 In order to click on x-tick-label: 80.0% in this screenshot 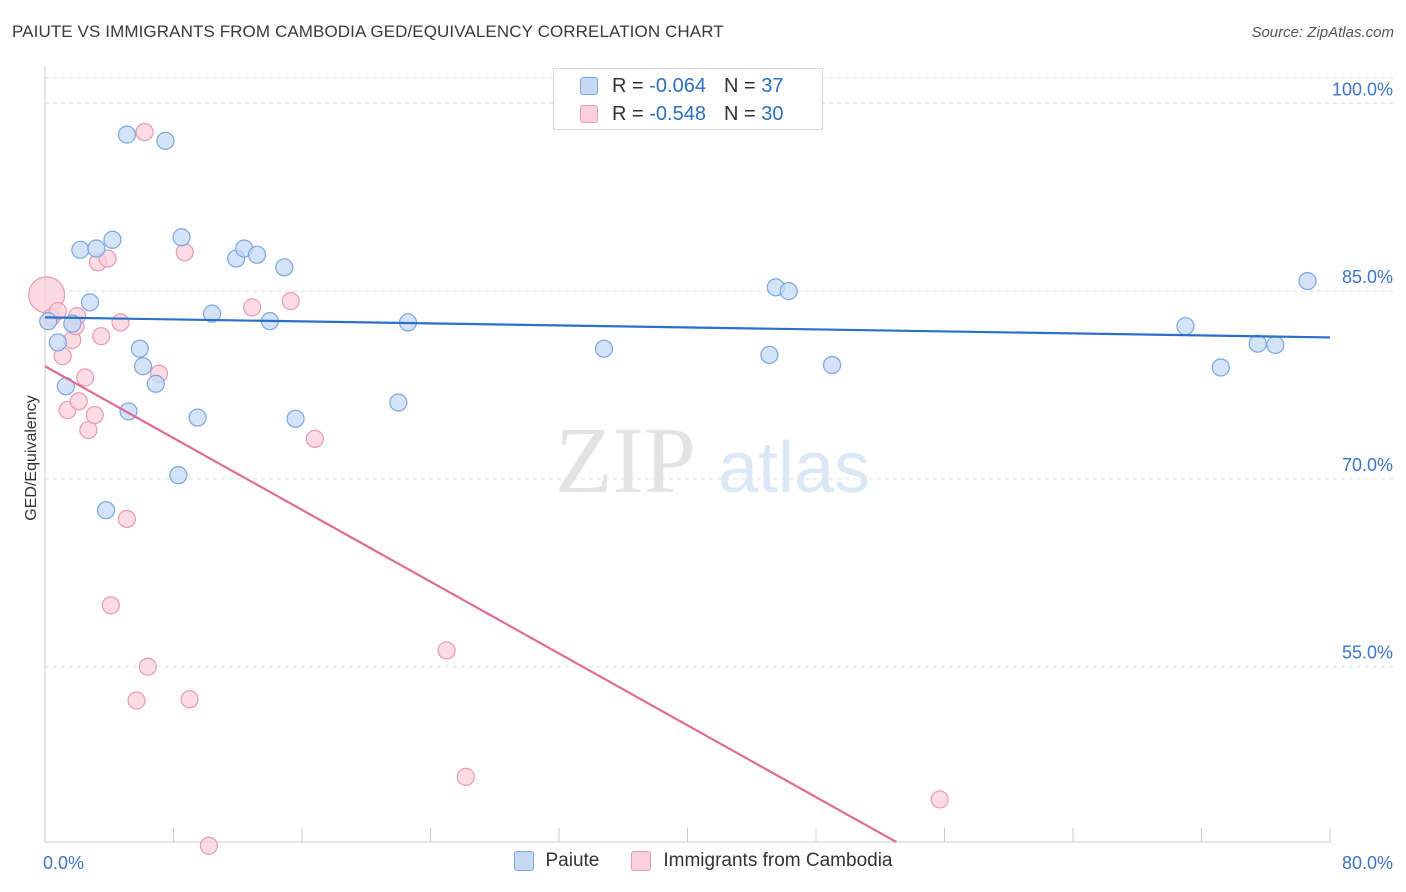, I will do `click(1367, 863)`.